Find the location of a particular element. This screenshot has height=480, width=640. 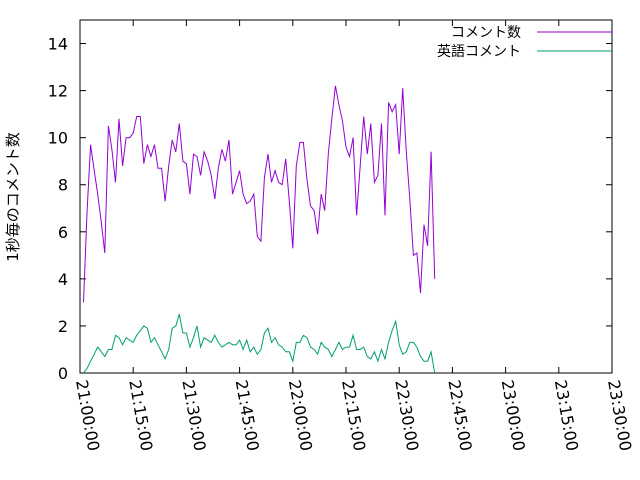

y-tick-labels: 0 2 4 6 8 10 12 14 is located at coordinates (58, 209).